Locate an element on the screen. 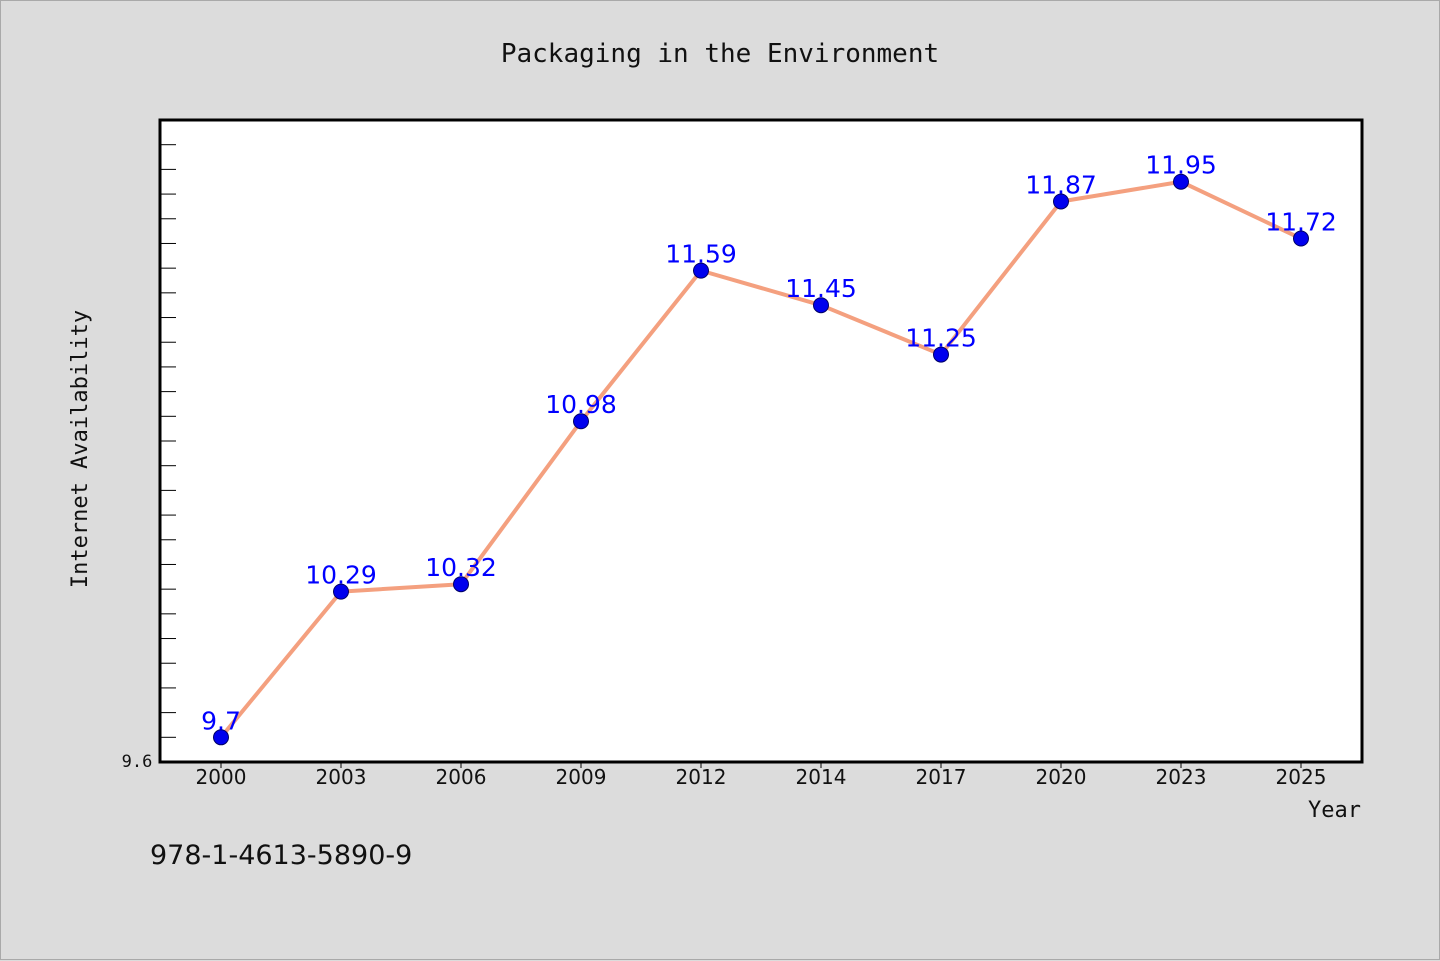 This screenshot has width=1440, height=961. data-label: 9.7 is located at coordinates (221, 720).